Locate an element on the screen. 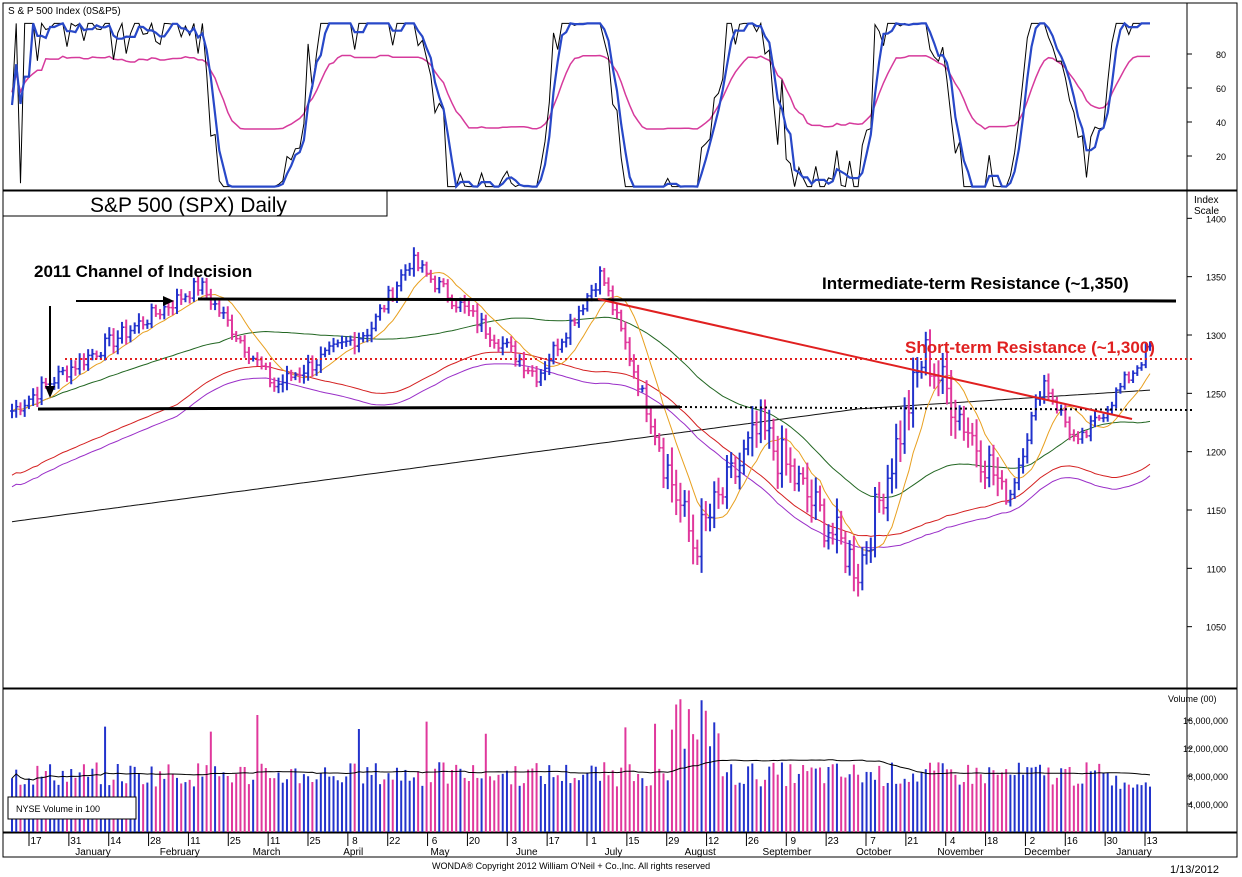 The width and height of the screenshot is (1242, 877). x-day-label: 26 is located at coordinates (754, 841).